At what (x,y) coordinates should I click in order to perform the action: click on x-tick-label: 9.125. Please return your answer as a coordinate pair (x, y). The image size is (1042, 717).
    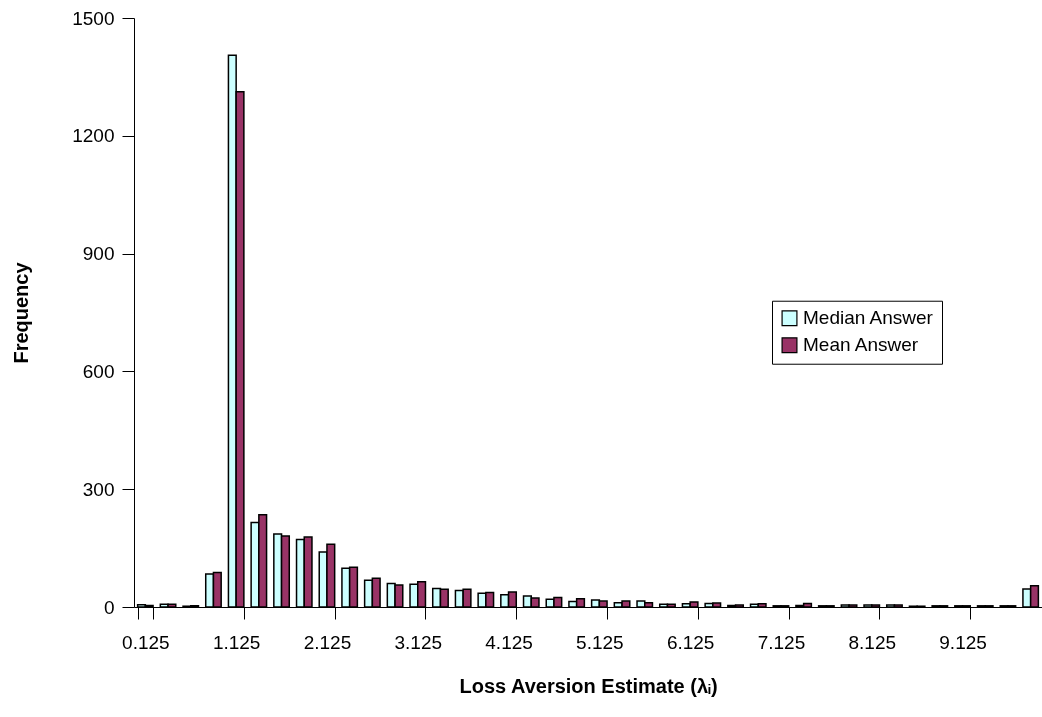
    Looking at the image, I should click on (963, 642).